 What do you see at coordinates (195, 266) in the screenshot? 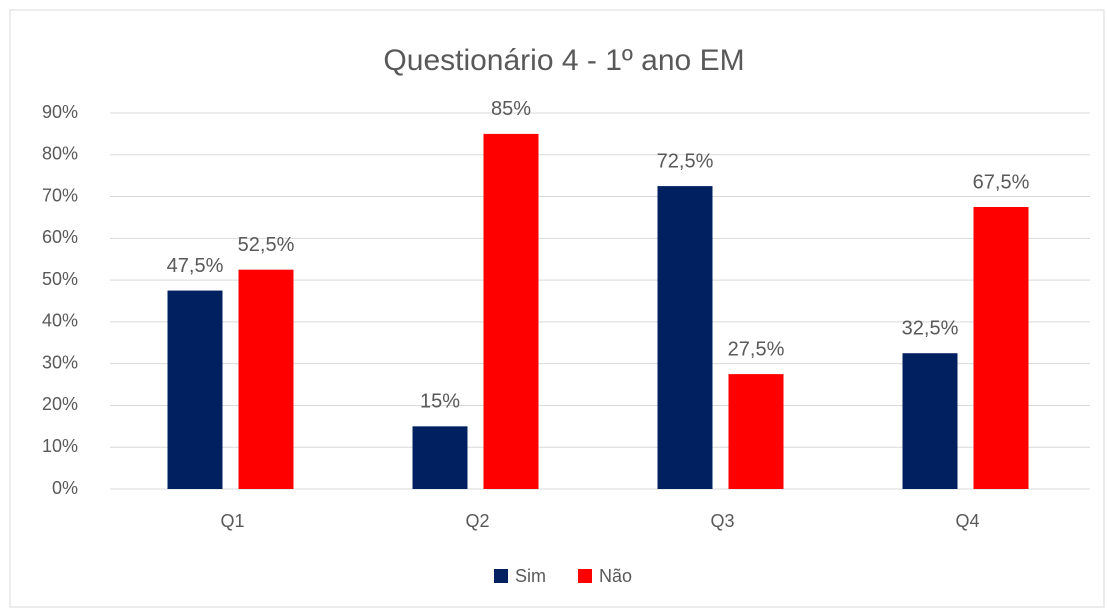
I see `value-label: 47,5%` at bounding box center [195, 266].